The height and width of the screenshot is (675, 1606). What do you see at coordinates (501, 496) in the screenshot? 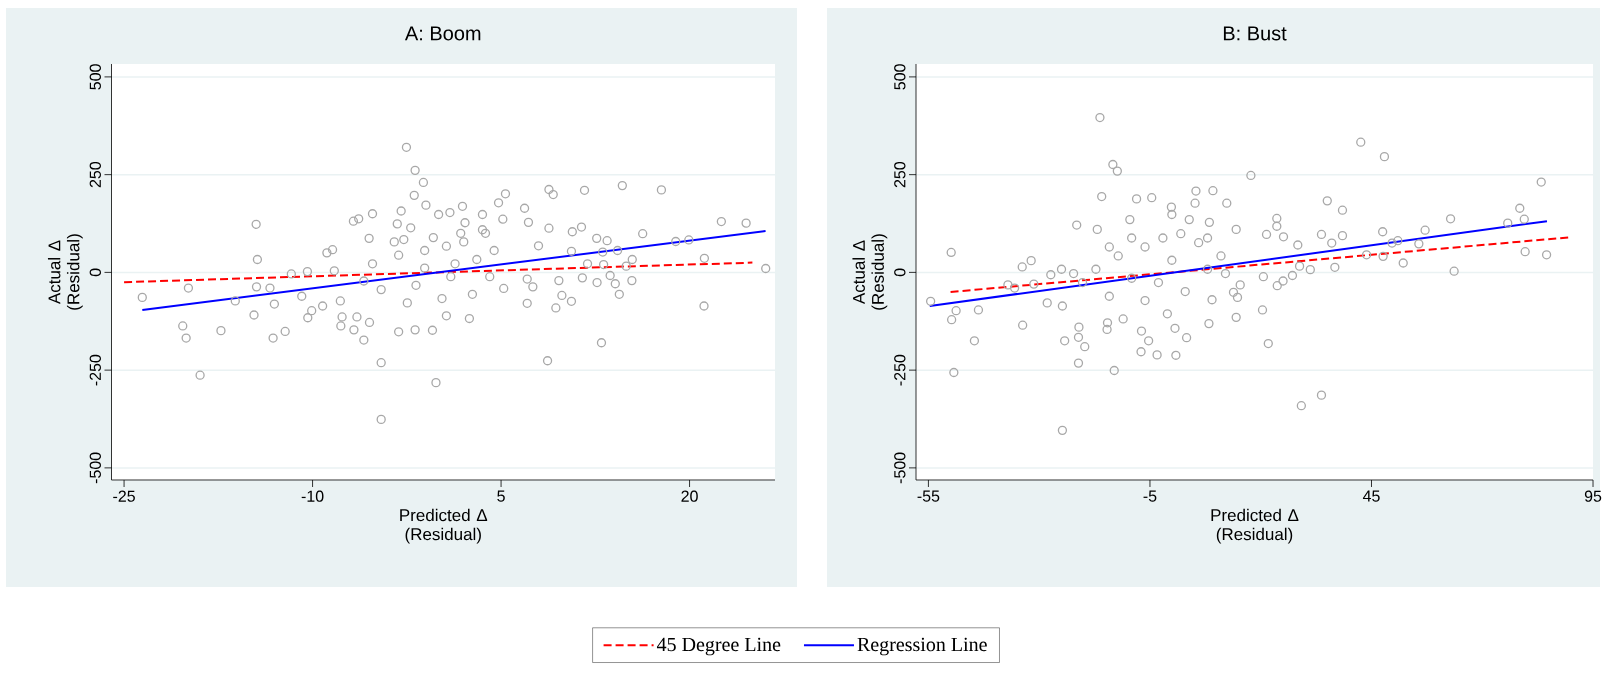
I see `x-tick-label: 5` at bounding box center [501, 496].